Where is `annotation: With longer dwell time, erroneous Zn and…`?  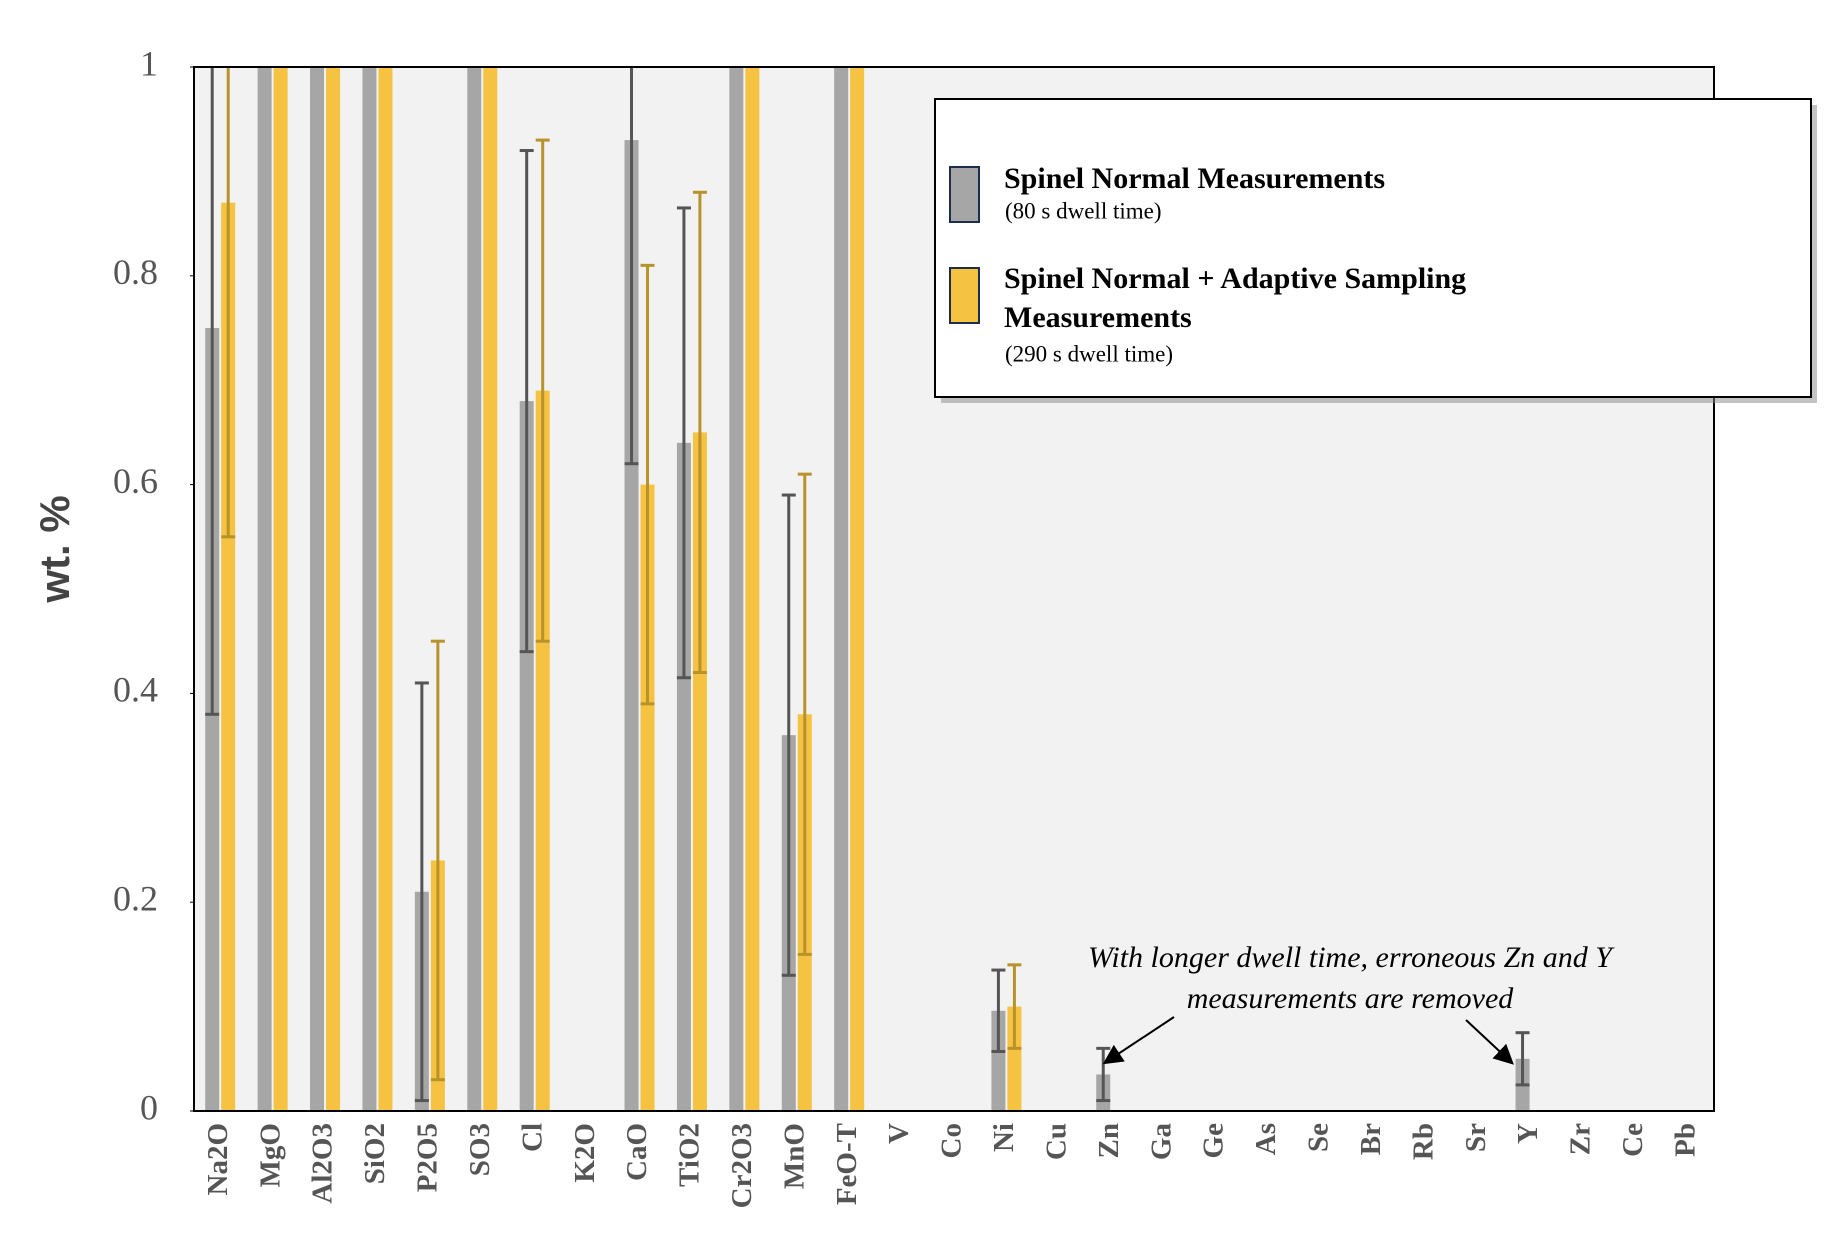 annotation: With longer dwell time, erroneous Zn and… is located at coordinates (1351, 1003).